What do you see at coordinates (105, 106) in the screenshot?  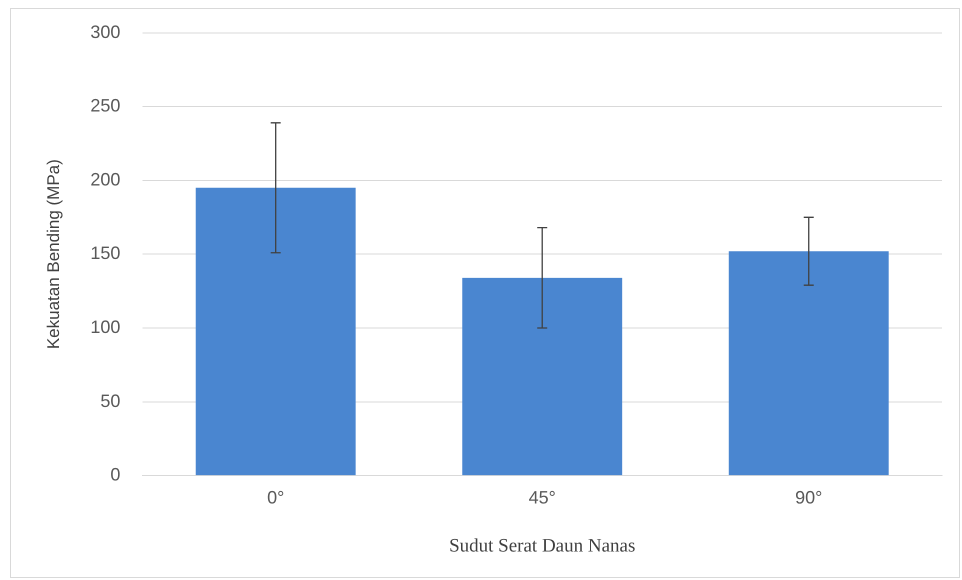 I see `y-tick-label: 250` at bounding box center [105, 106].